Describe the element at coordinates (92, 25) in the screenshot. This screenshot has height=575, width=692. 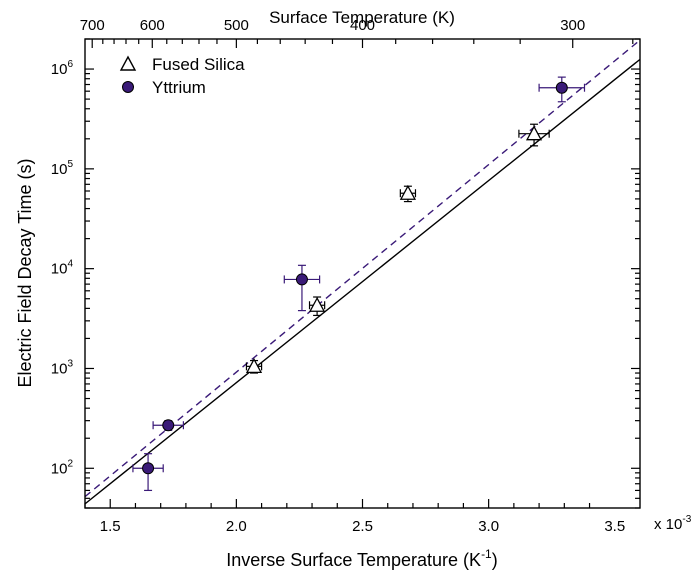
I see `top-tick-label: 700` at that location.